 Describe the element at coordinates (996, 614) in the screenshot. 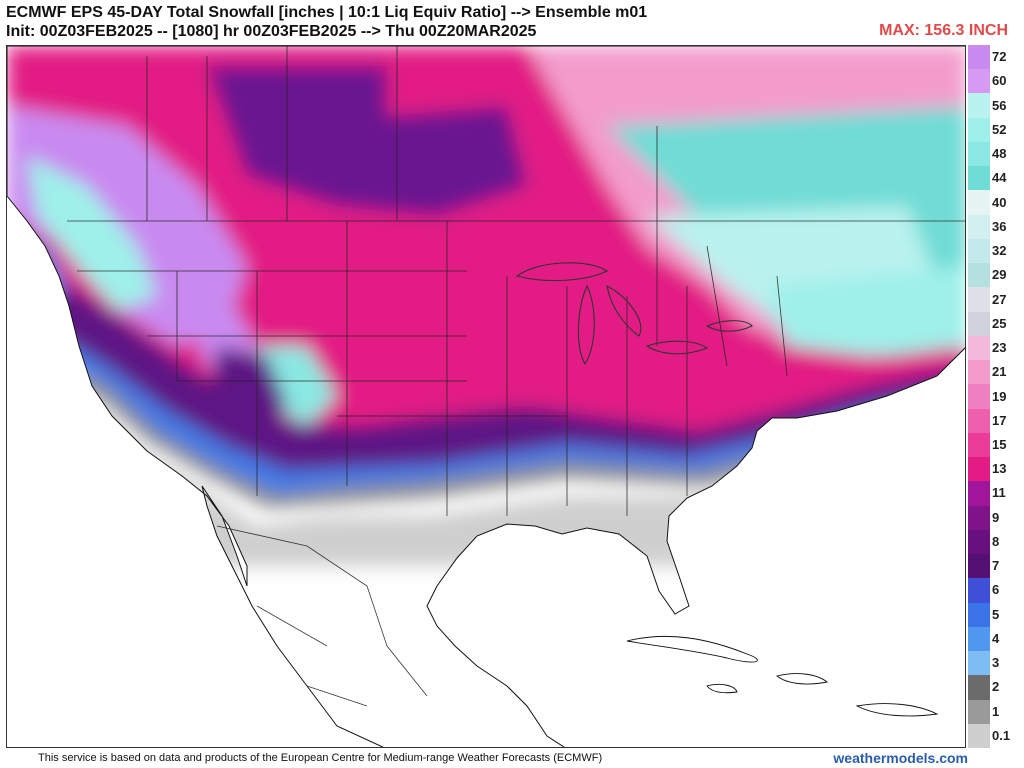

I see `colorbar-label: 5` at that location.